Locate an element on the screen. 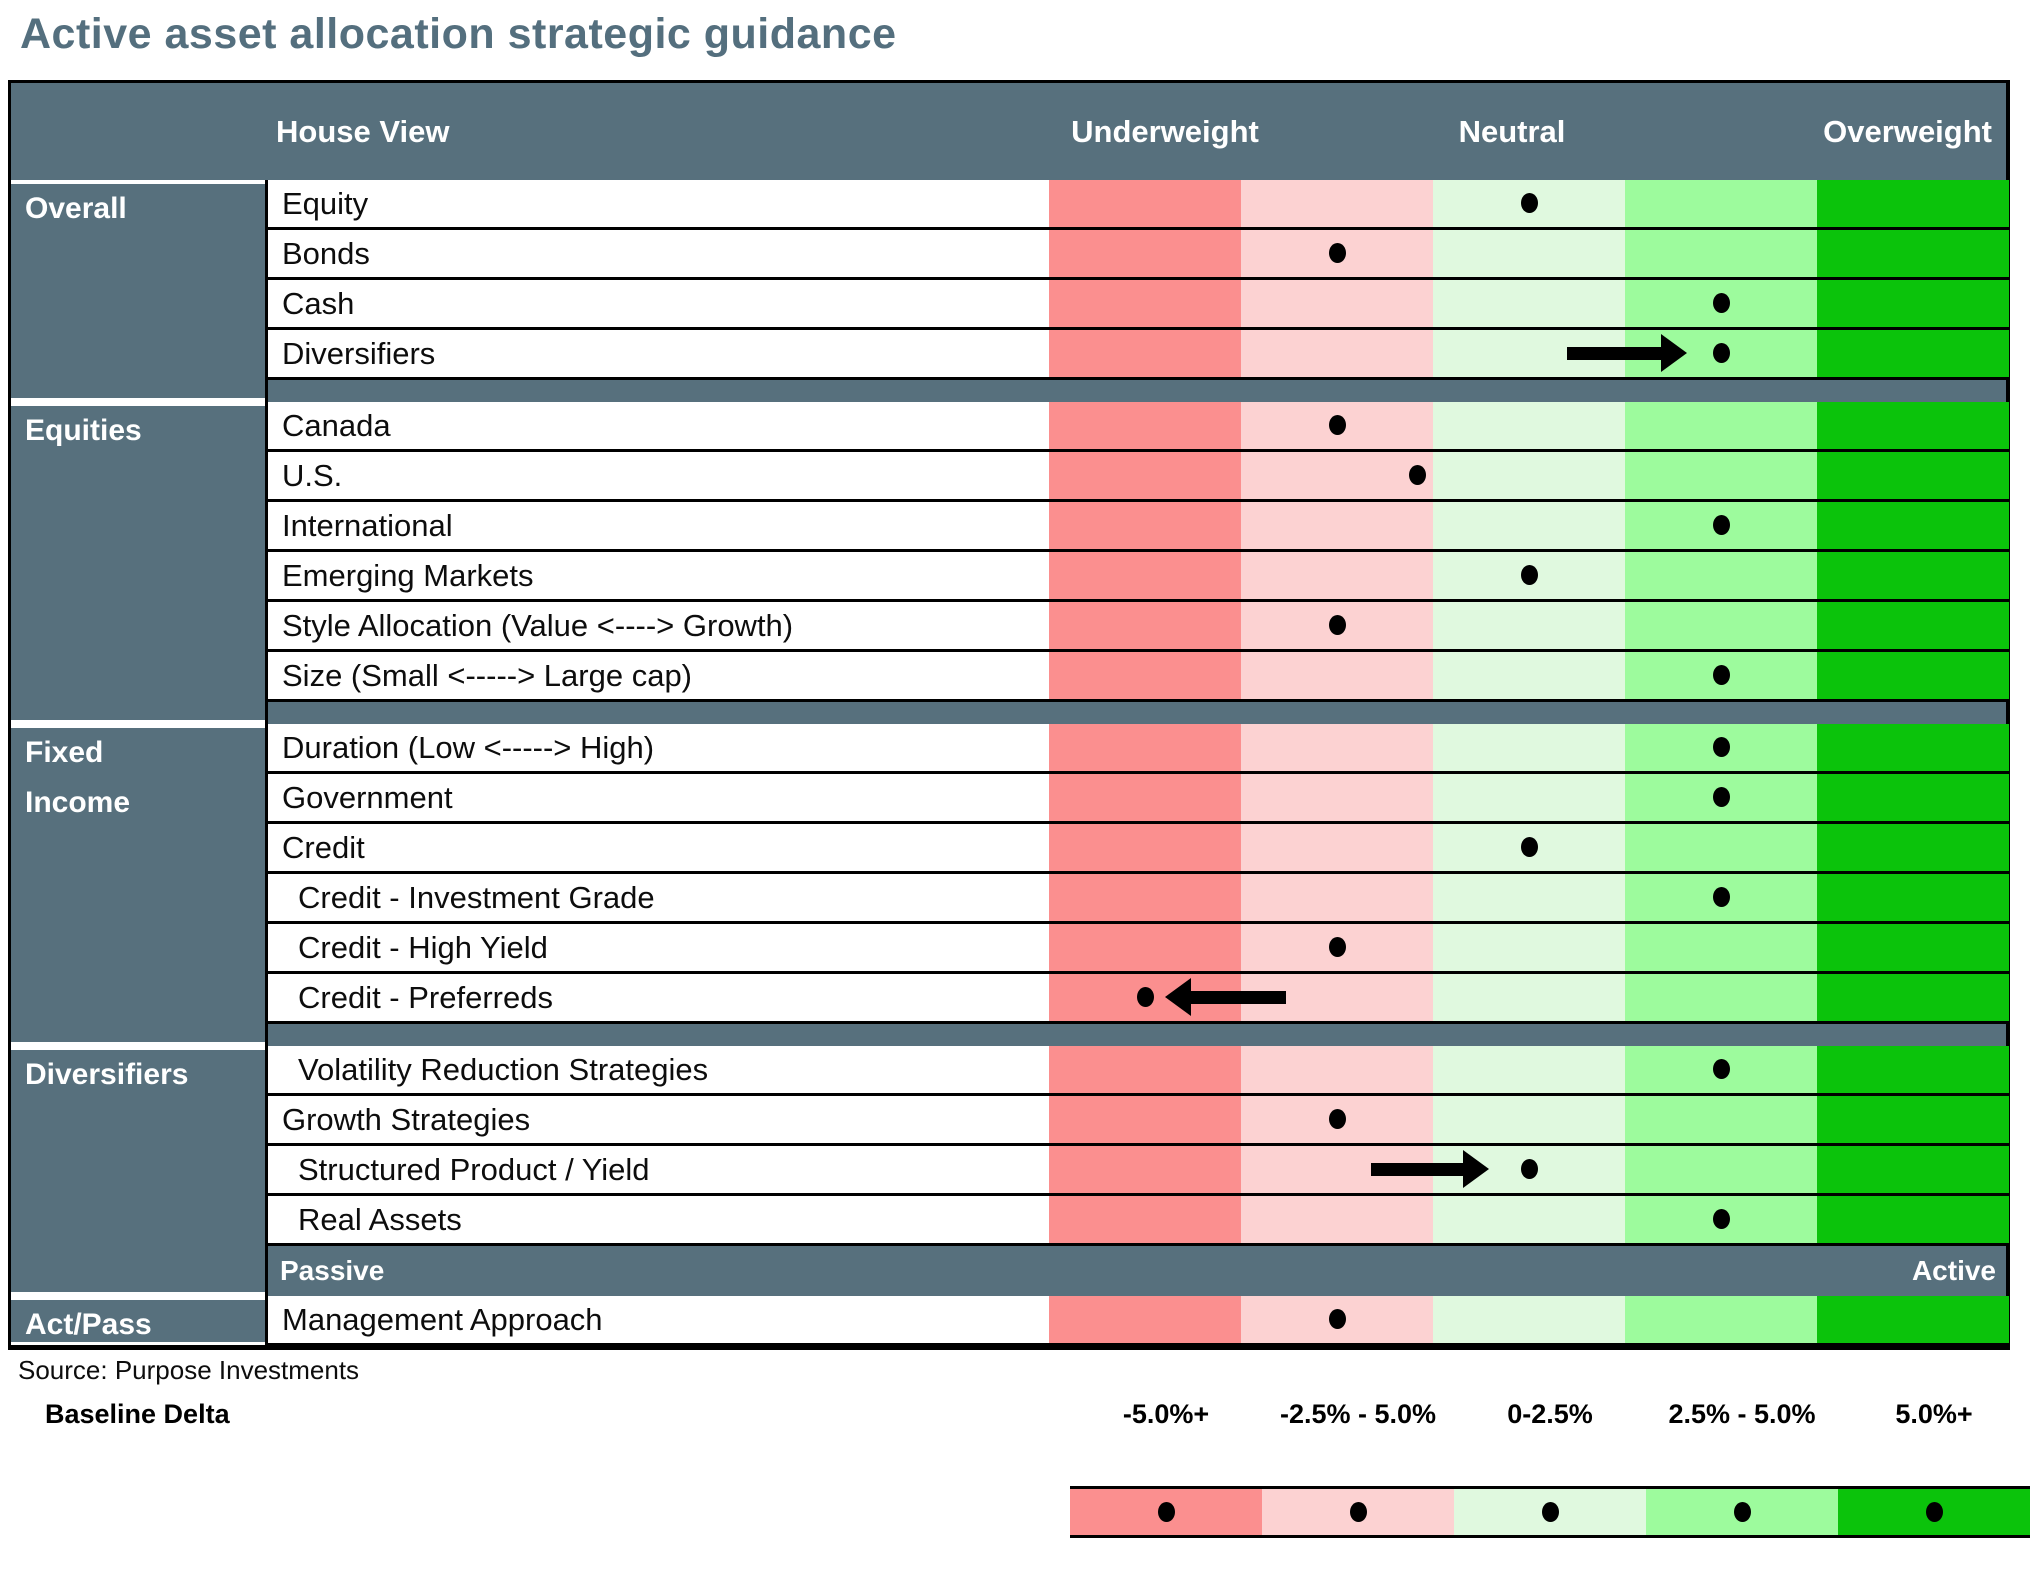 The width and height of the screenshot is (2036, 1580). category-cell: Act/Pass is located at coordinates (138, 1321).